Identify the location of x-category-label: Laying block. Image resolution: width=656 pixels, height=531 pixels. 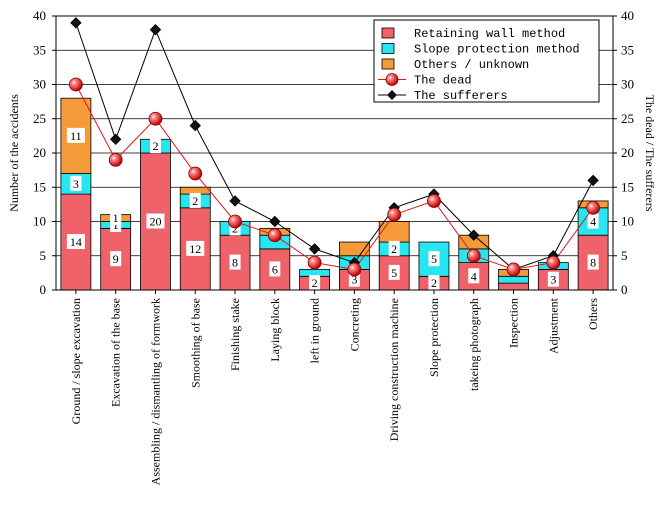
(275, 330).